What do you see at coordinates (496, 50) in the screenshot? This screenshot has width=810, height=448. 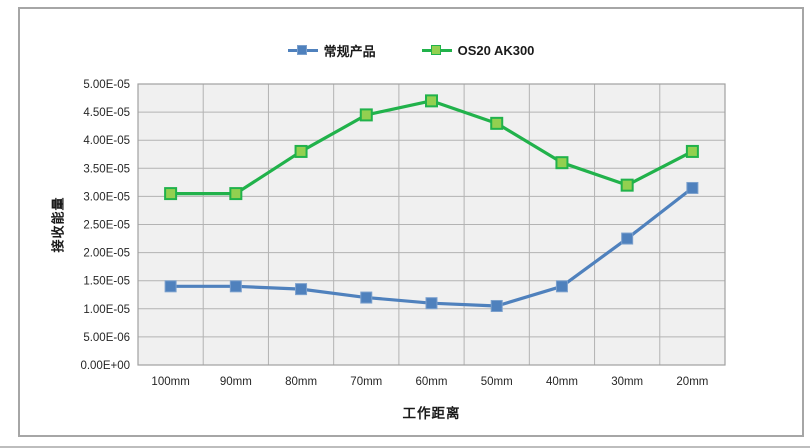 I see `legend-label-os20-ak300: OS20 AK300` at bounding box center [496, 50].